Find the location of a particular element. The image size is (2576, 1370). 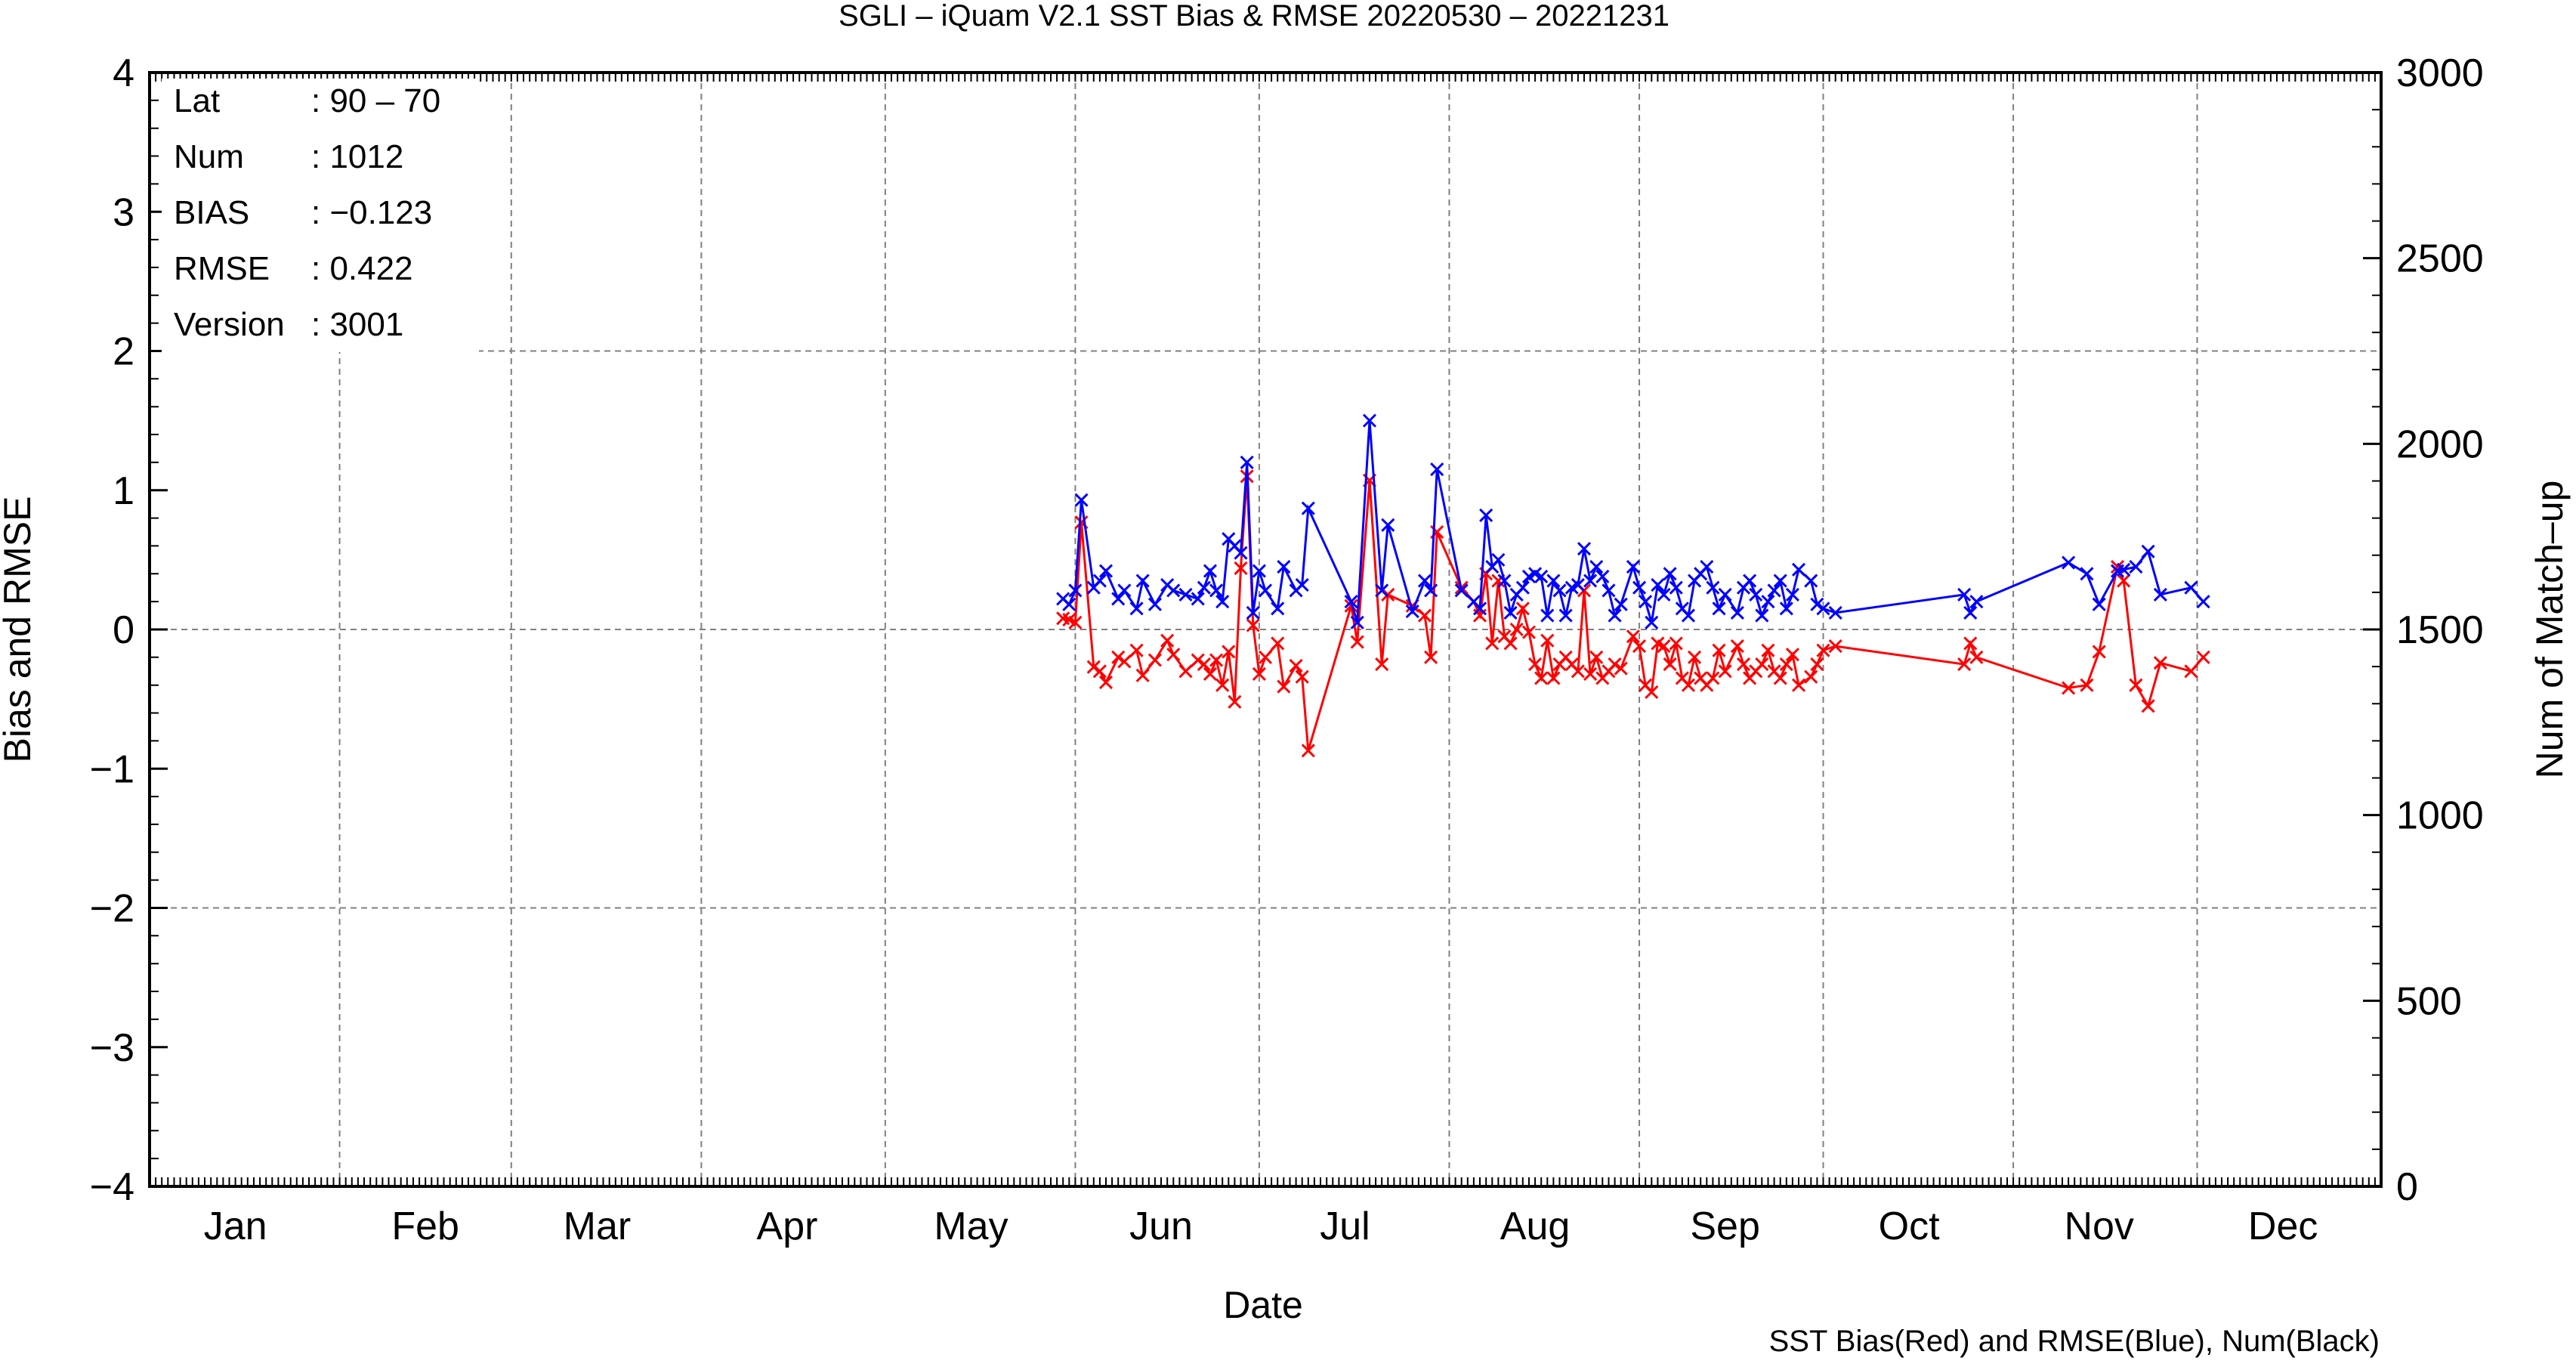

series-bias is located at coordinates (1633, 613).